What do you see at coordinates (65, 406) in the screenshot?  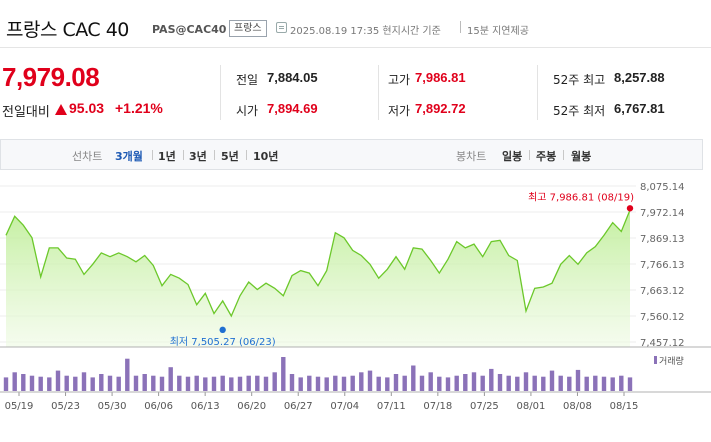 I see `x-tick-label: 05/23` at bounding box center [65, 406].